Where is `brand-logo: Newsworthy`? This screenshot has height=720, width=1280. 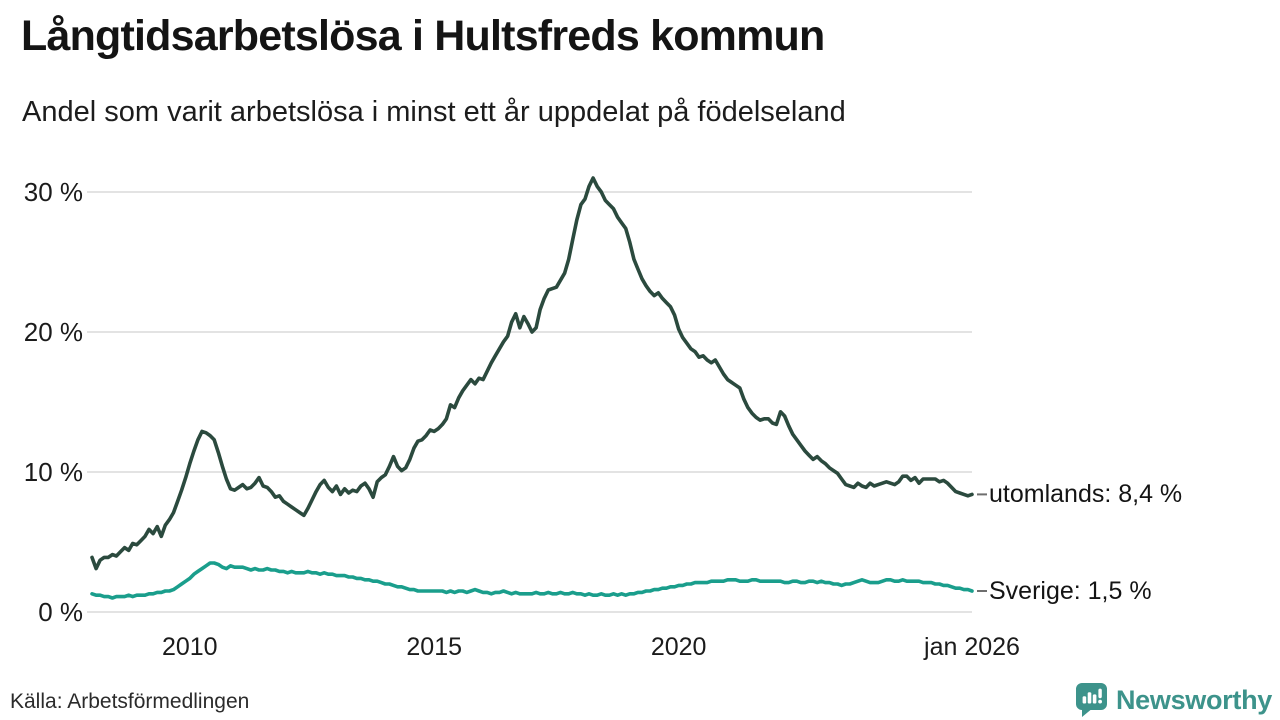 brand-logo: Newsworthy is located at coordinates (1173, 700).